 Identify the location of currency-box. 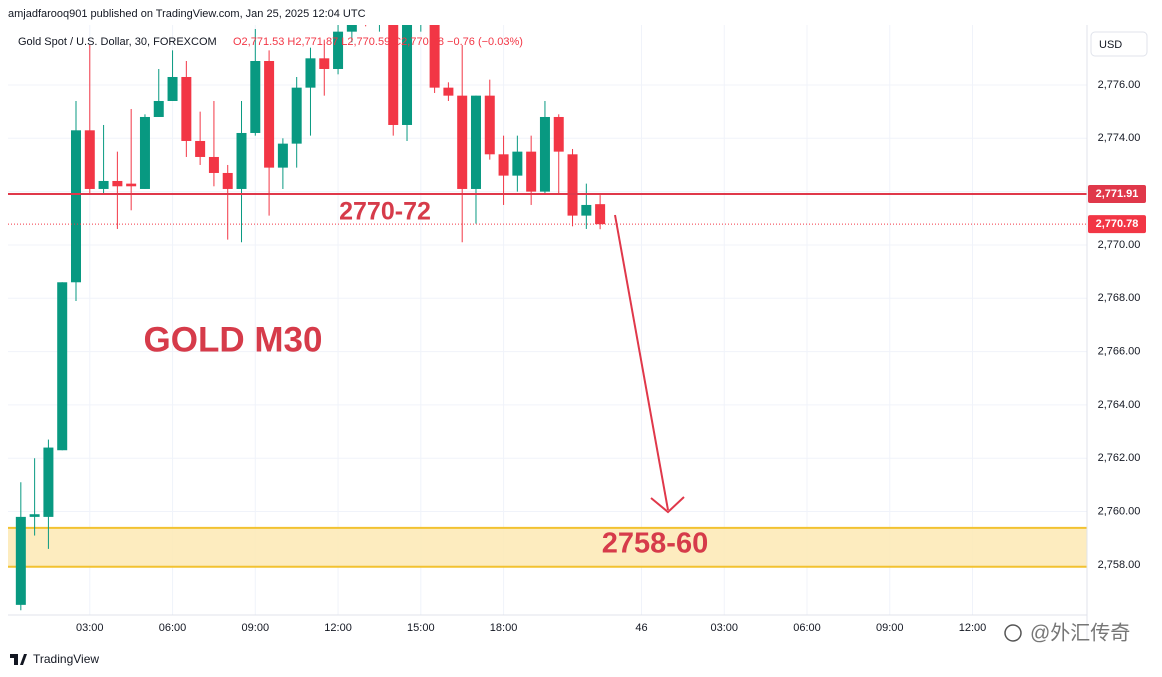
(1119, 44).